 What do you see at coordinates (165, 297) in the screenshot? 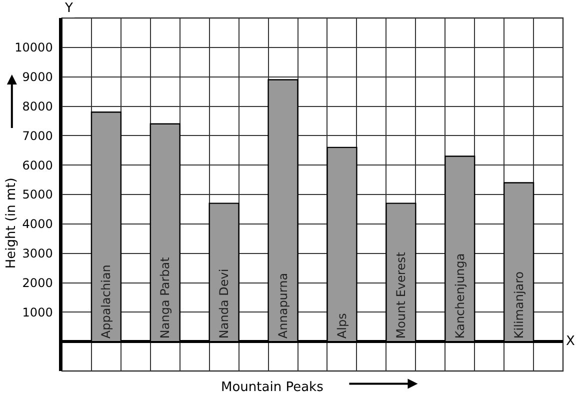
I see `x-tick-label: Nanga Parbat` at bounding box center [165, 297].